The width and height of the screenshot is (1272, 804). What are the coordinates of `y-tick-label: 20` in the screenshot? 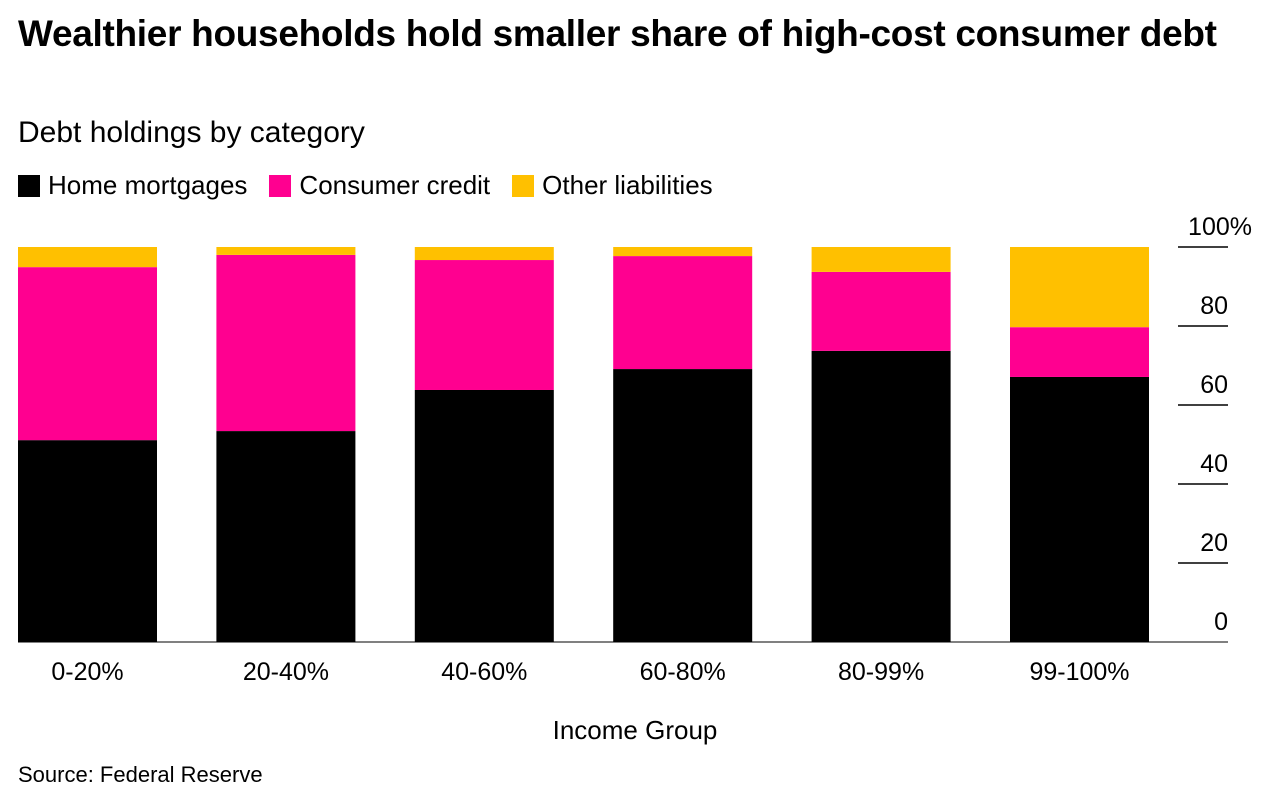 It's located at (1214, 543).